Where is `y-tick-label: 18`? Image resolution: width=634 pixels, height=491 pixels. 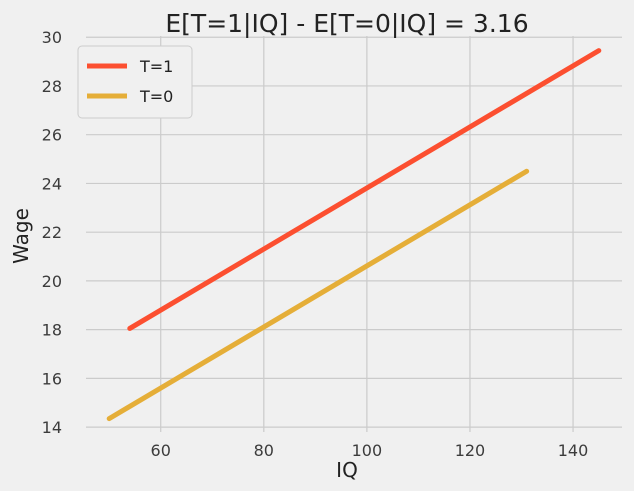
y-tick-label: 18 is located at coordinates (52, 330).